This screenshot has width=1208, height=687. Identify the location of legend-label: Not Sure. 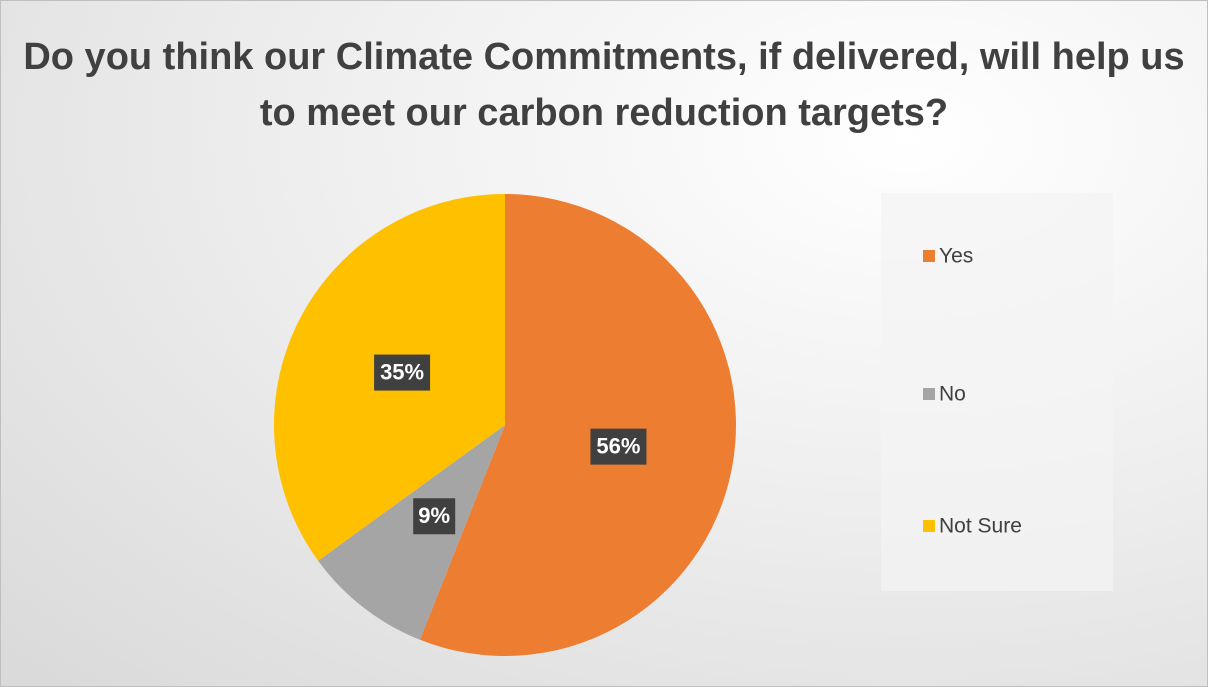
(980, 526).